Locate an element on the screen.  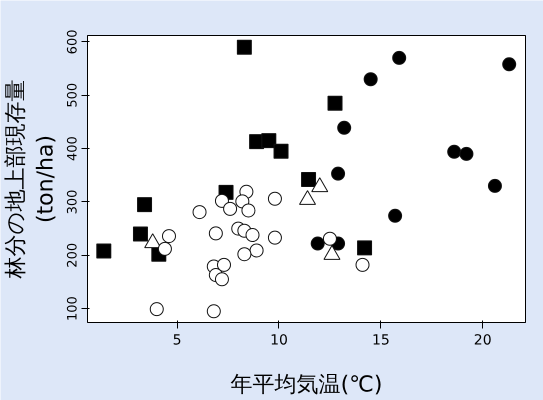
x-axis-title: 年平均気温(℃) is located at coordinates (306, 385).